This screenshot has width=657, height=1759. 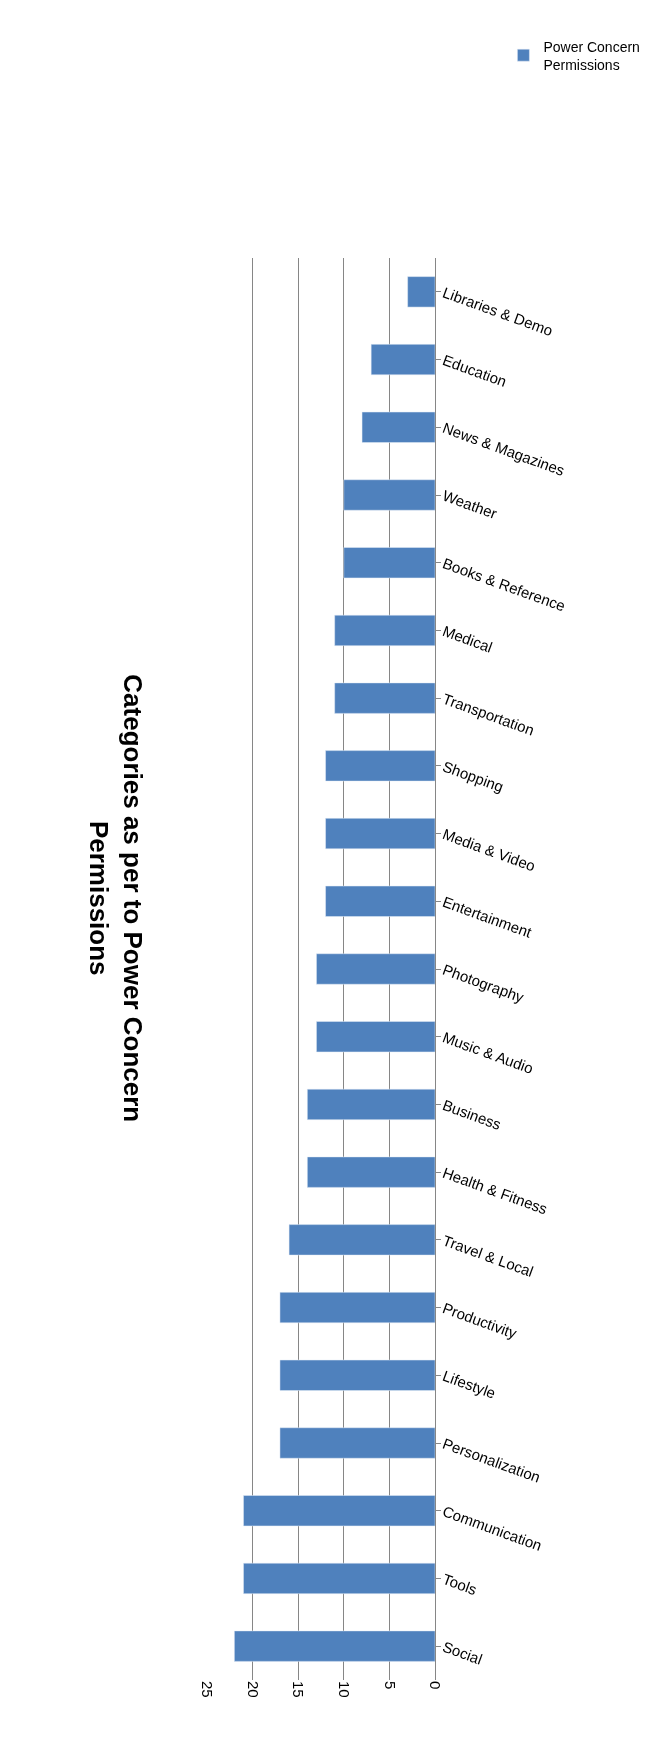 I want to click on x-tick-label: 25, so click(x=208, y=1689).